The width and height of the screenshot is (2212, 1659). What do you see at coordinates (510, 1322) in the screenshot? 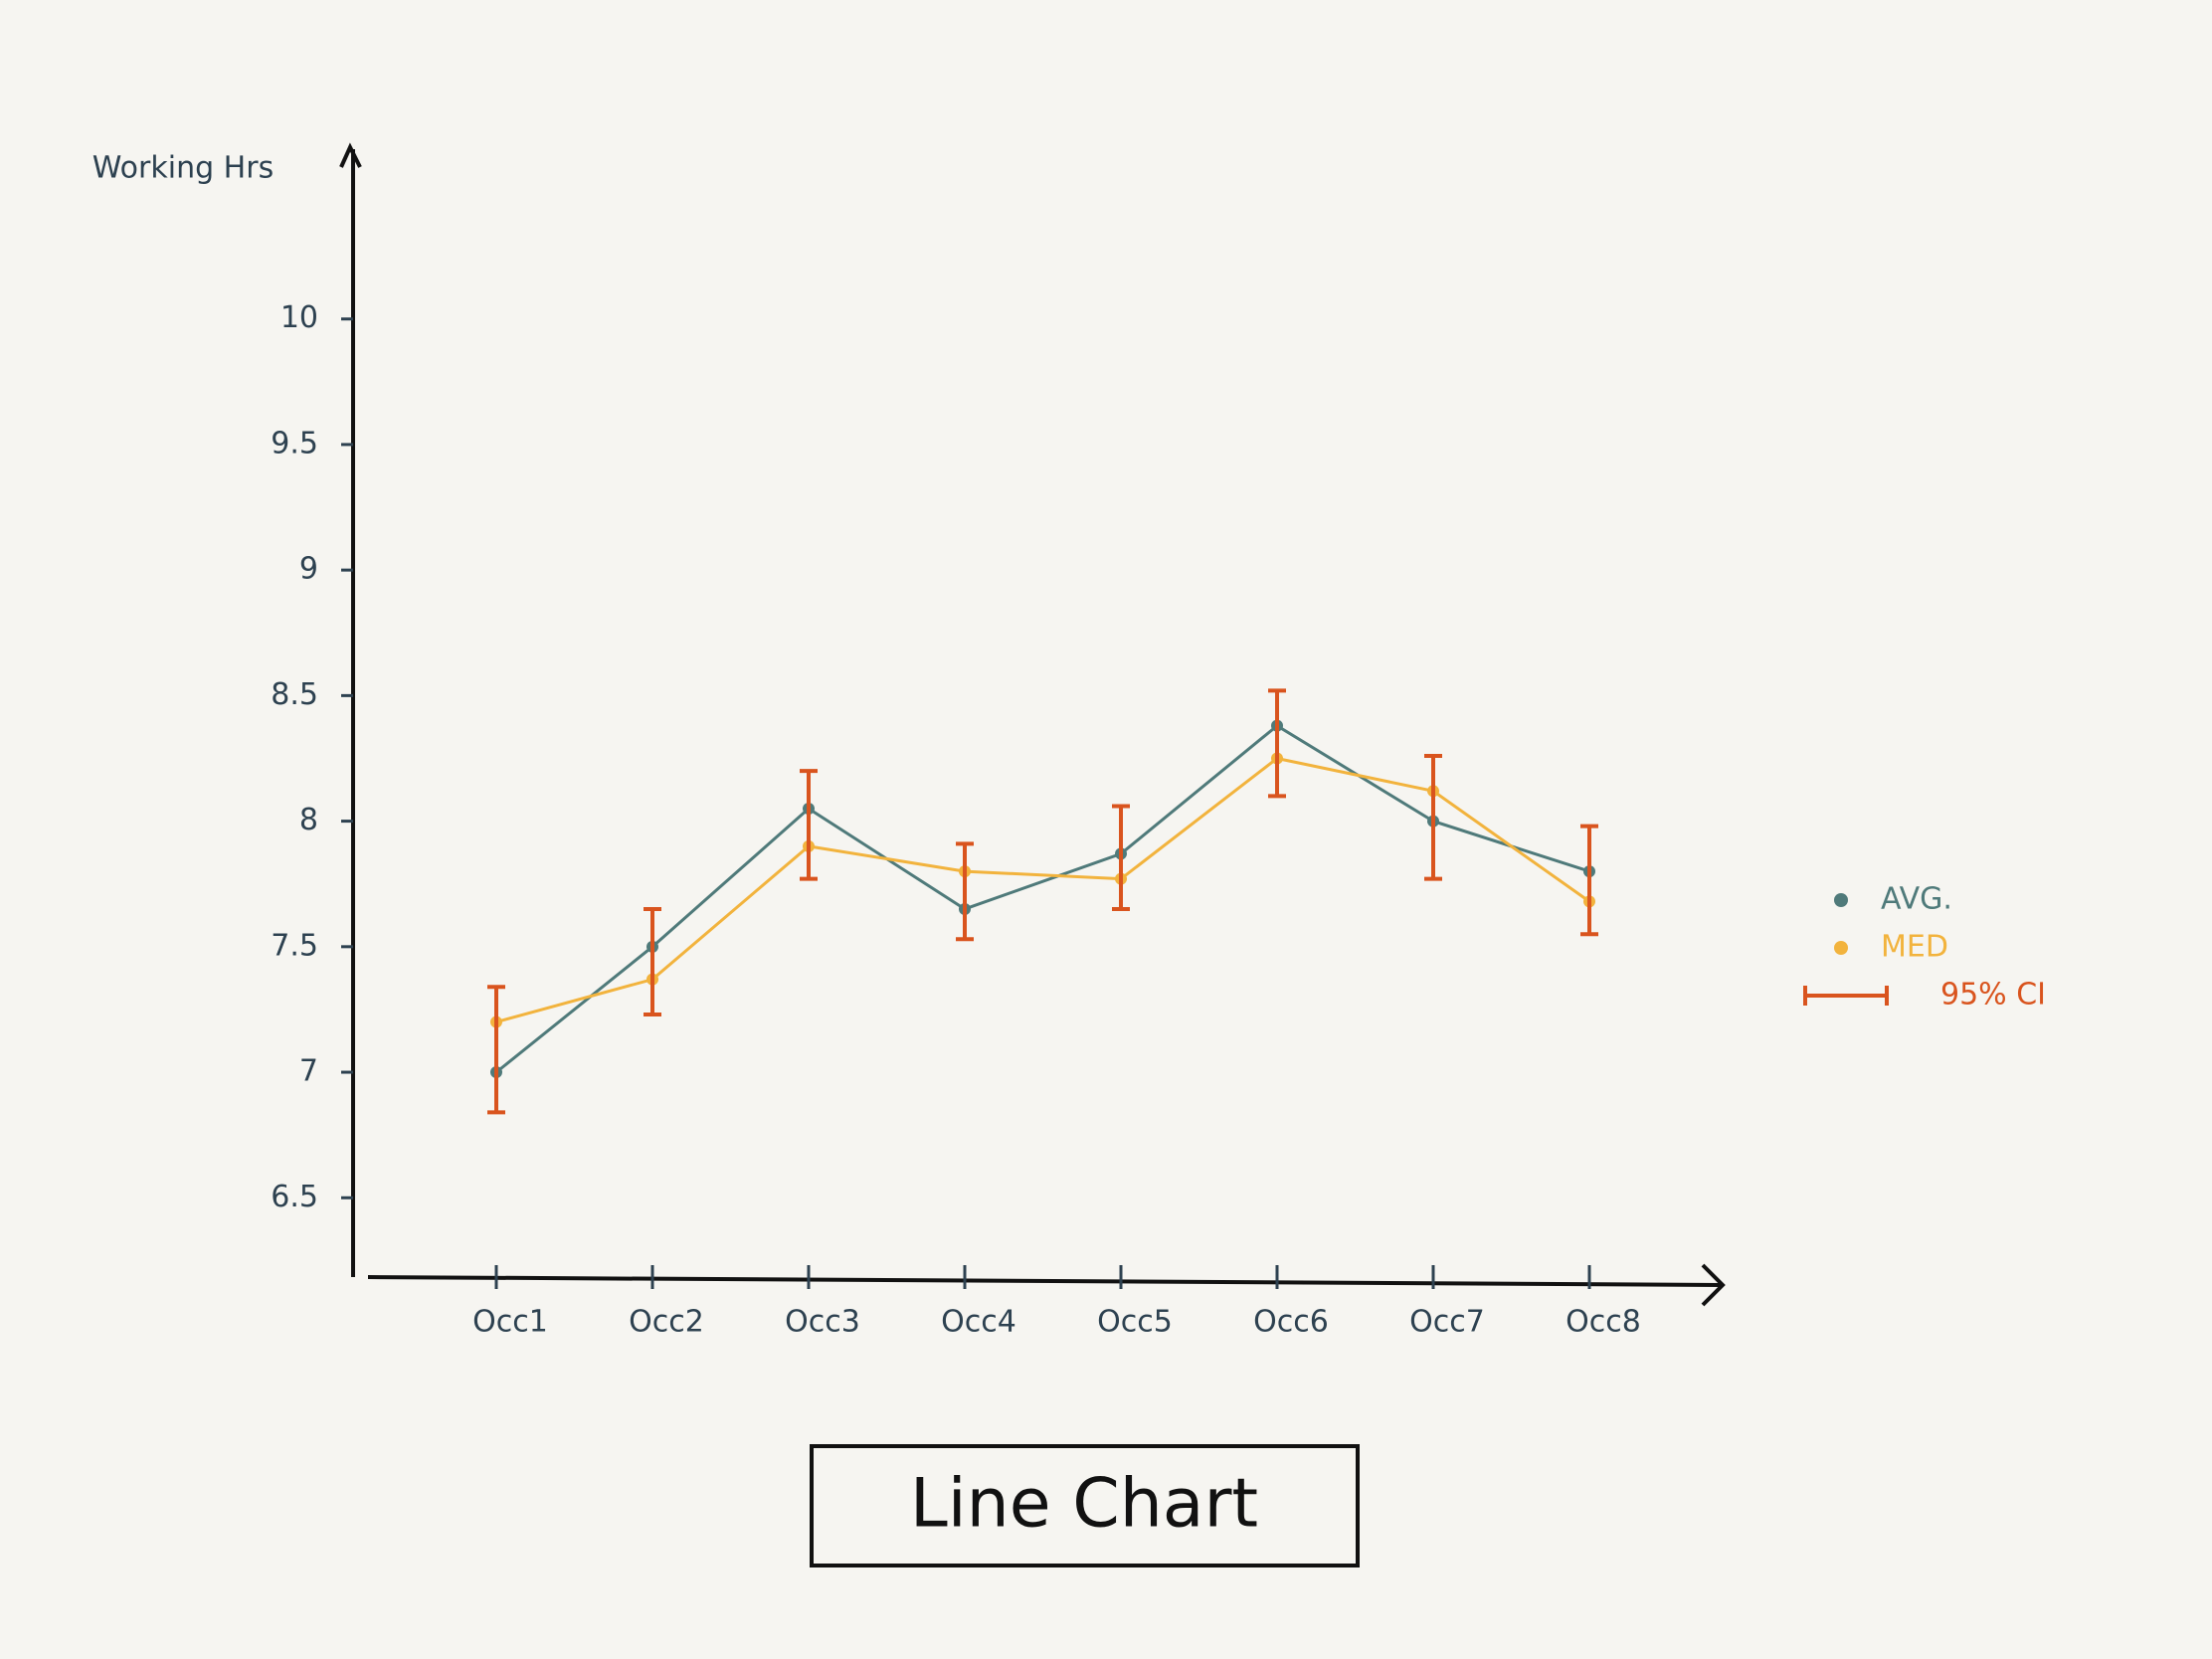
I see `x-tick-label: Occ1` at bounding box center [510, 1322].